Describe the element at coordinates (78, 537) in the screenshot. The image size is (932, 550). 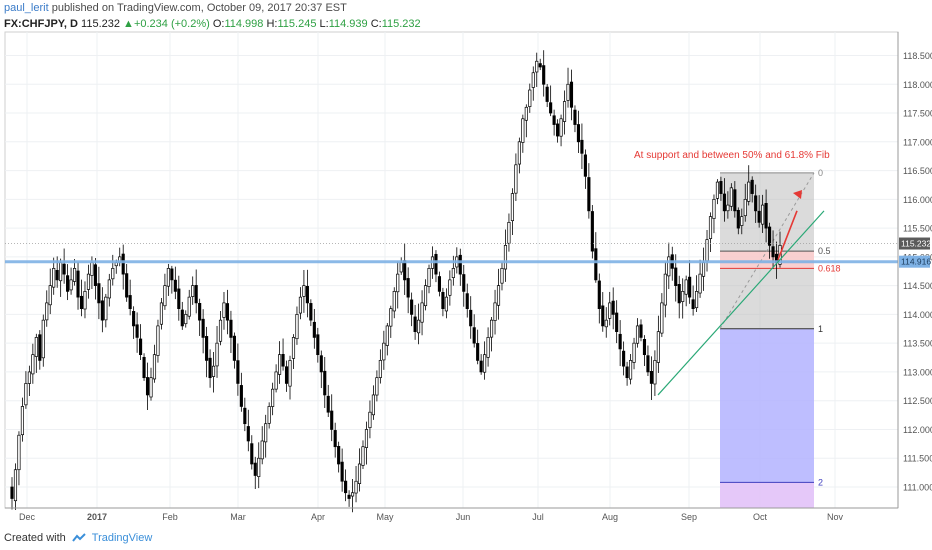
I see `tradingview-logo-icon` at that location.